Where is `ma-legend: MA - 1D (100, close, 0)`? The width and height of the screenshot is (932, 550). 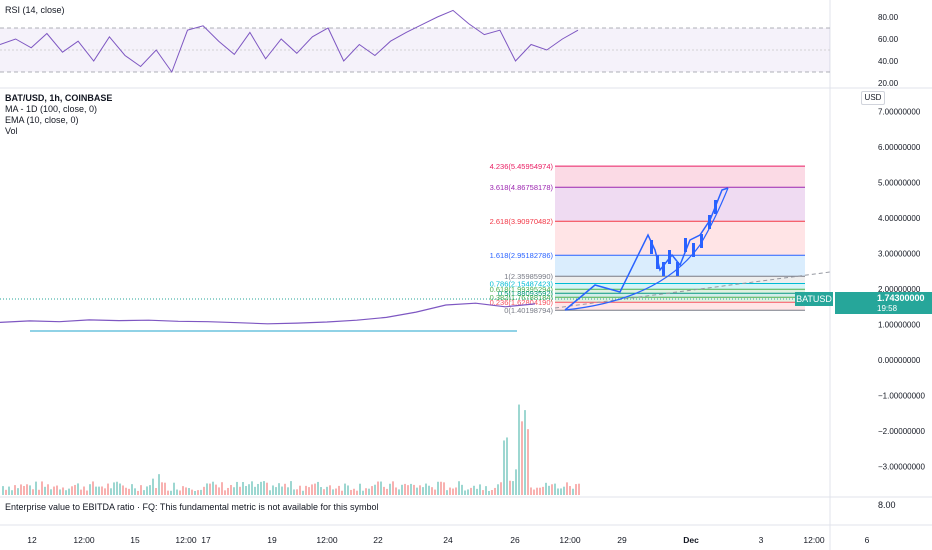 ma-legend: MA - 1D (100, close, 0) is located at coordinates (51, 109).